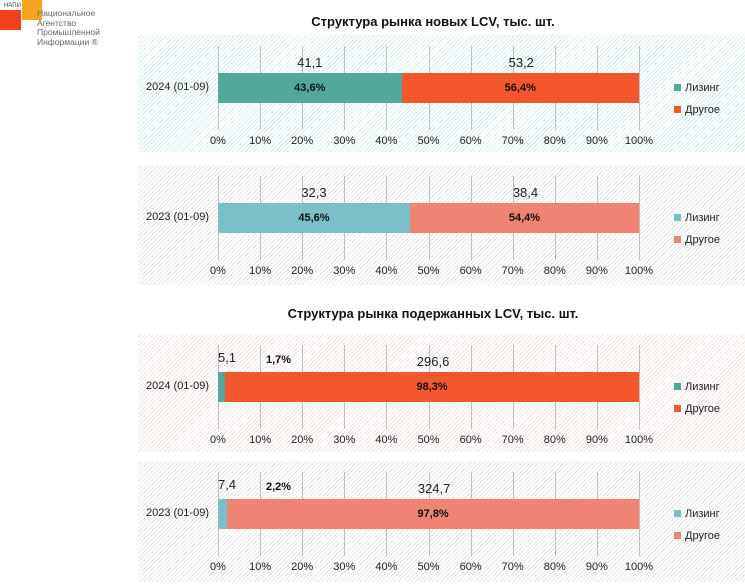 The height and width of the screenshot is (584, 745). I want to click on bar-pct-label: 2,2%, so click(279, 487).